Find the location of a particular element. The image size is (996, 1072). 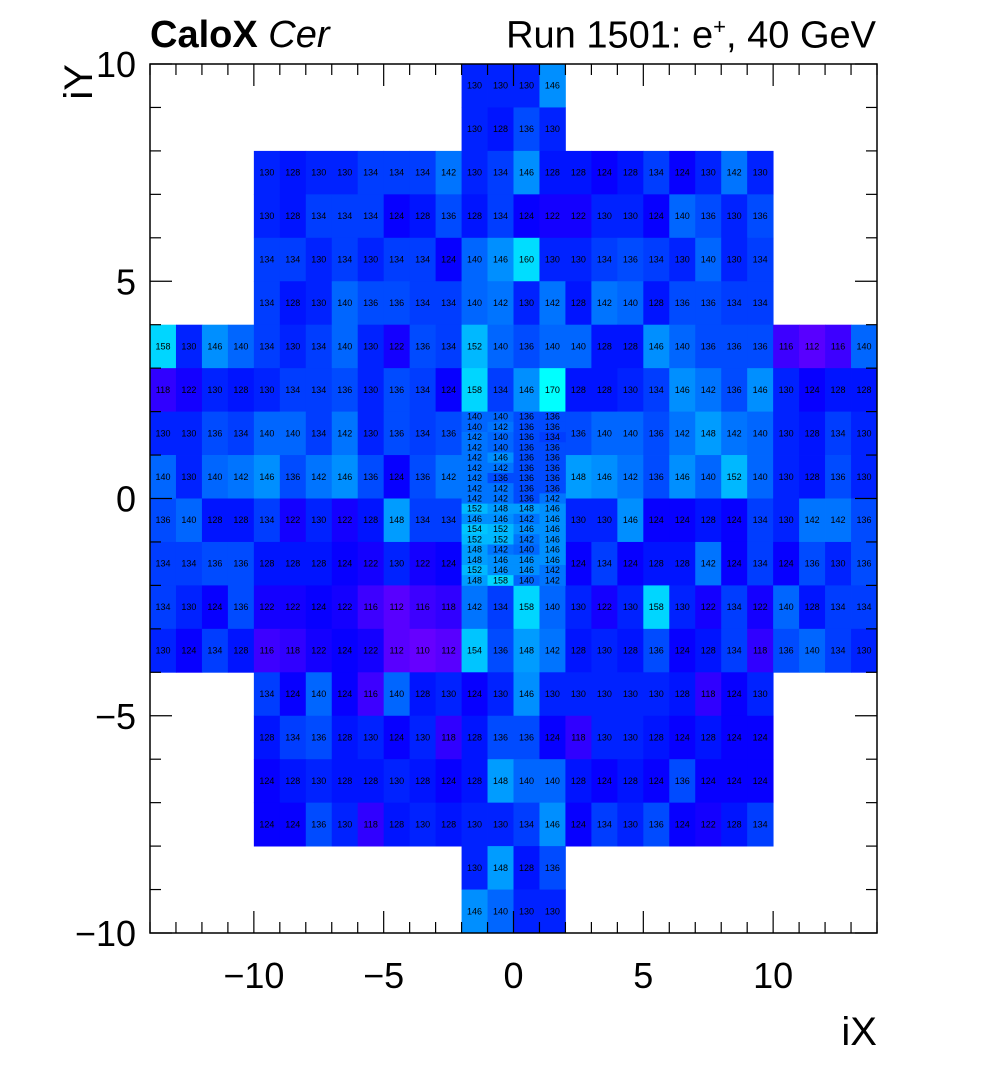

cell-value-label: 112 is located at coordinates (448, 651).